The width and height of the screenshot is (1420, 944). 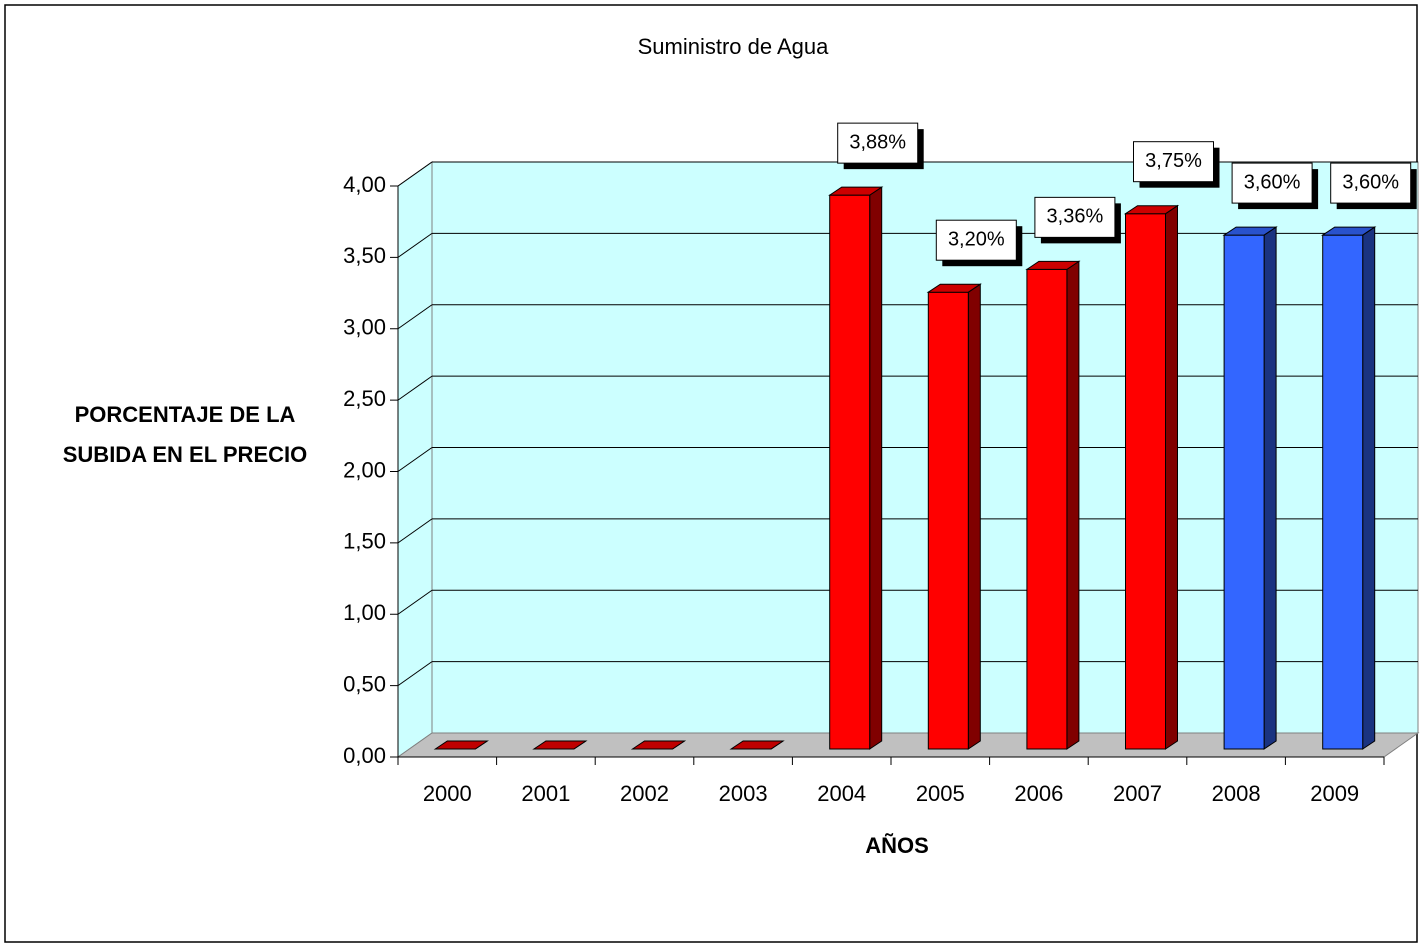 What do you see at coordinates (734, 46) in the screenshot?
I see `chart-title: Suministro de Agua` at bounding box center [734, 46].